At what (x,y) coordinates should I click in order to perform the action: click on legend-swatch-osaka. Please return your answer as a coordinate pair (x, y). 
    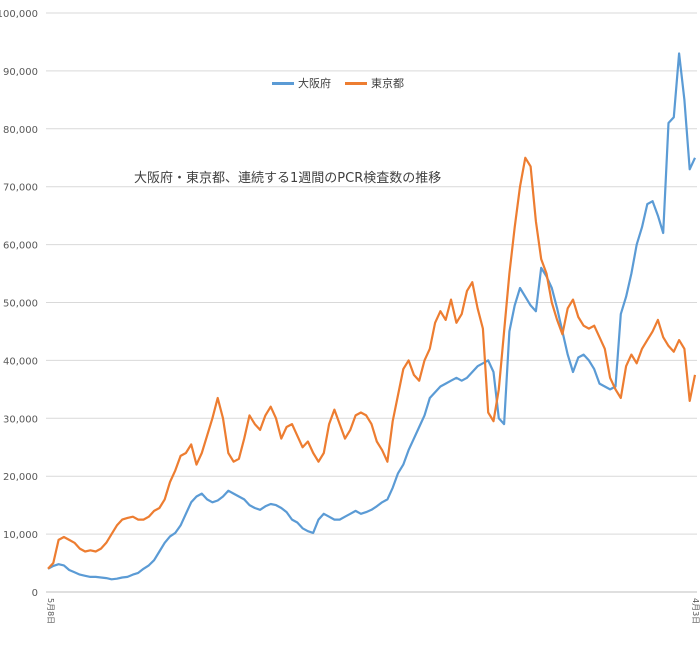
    Looking at the image, I should click on (283, 83).